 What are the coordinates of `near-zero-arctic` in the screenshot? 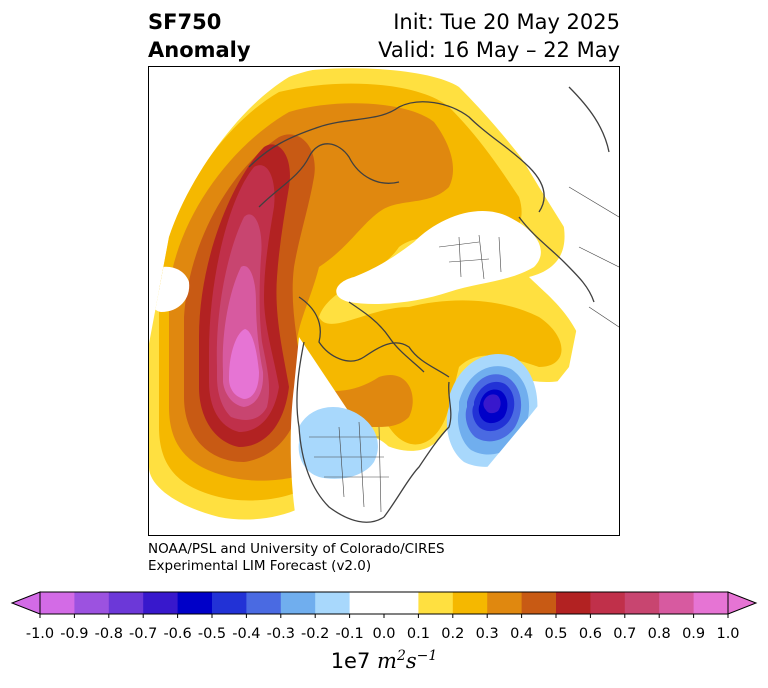 It's located at (438, 257).